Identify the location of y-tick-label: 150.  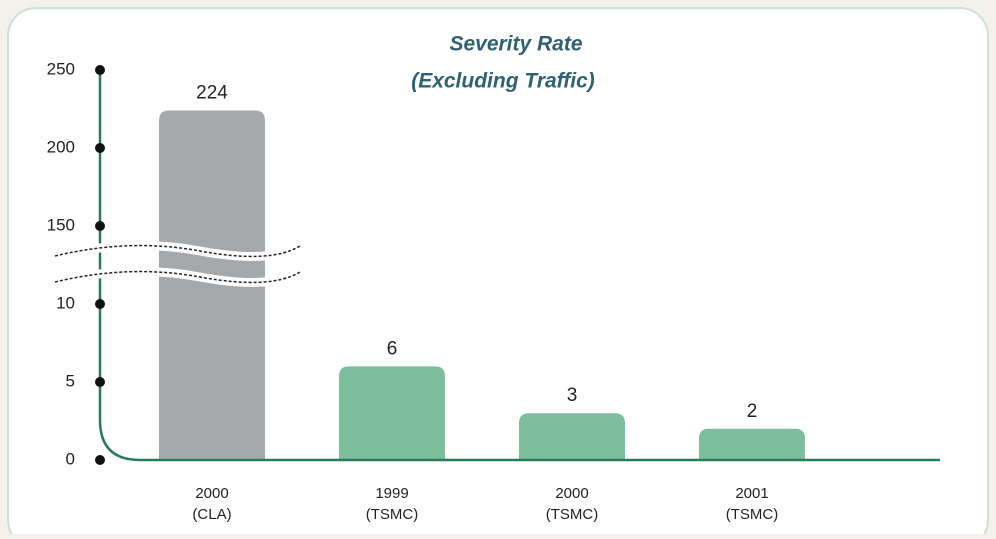
(61, 224).